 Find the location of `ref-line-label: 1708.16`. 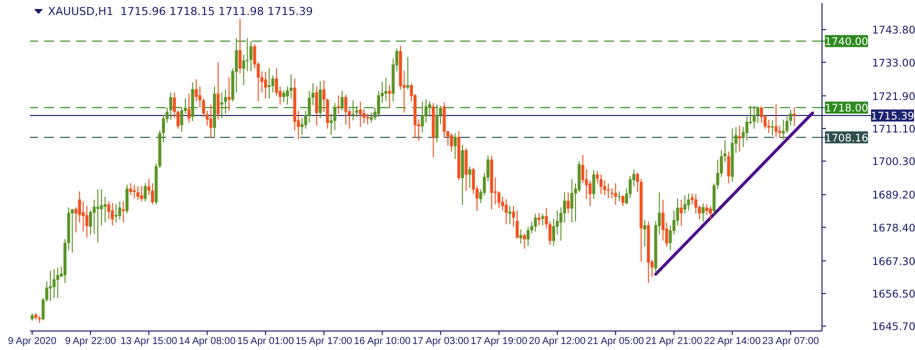

ref-line-label: 1708.16 is located at coordinates (846, 138).